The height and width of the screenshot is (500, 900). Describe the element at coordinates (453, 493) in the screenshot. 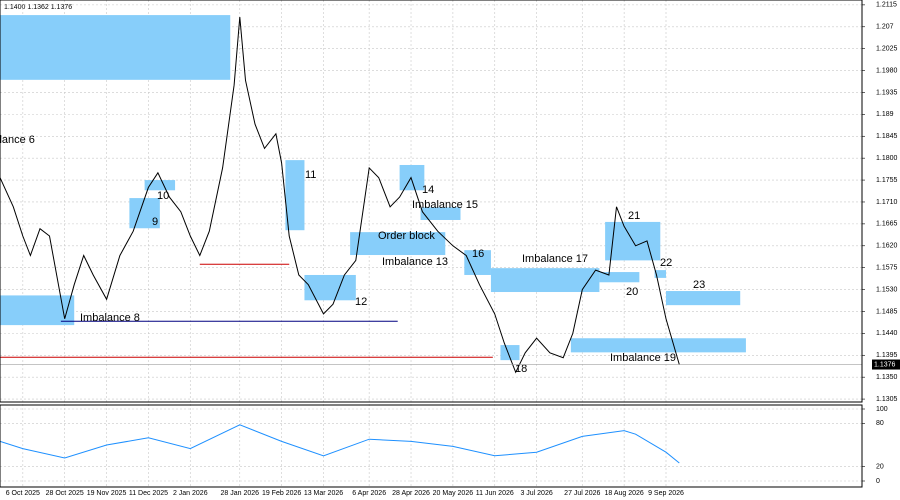

I see `x-tick-label: 20 May 2026` at that location.